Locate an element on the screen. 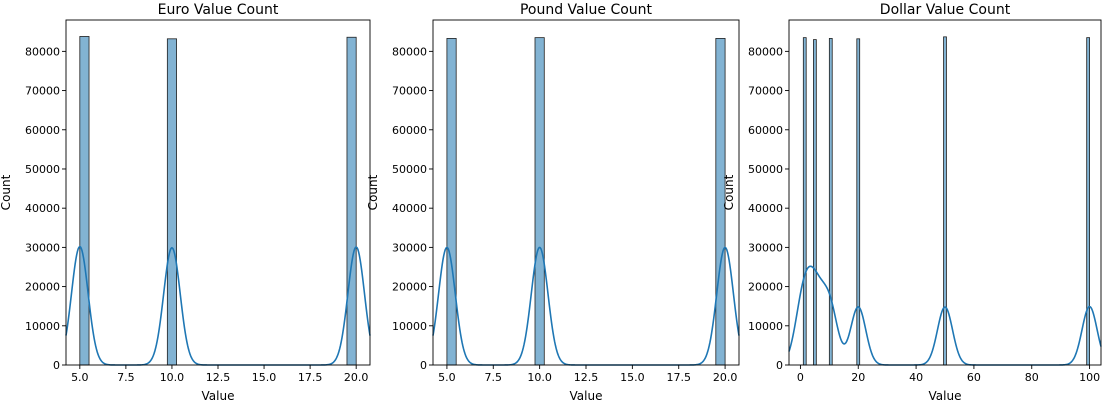 Image resolution: width=1104 pixels, height=403 pixels. x-tick-label: 100 is located at coordinates (1089, 377).